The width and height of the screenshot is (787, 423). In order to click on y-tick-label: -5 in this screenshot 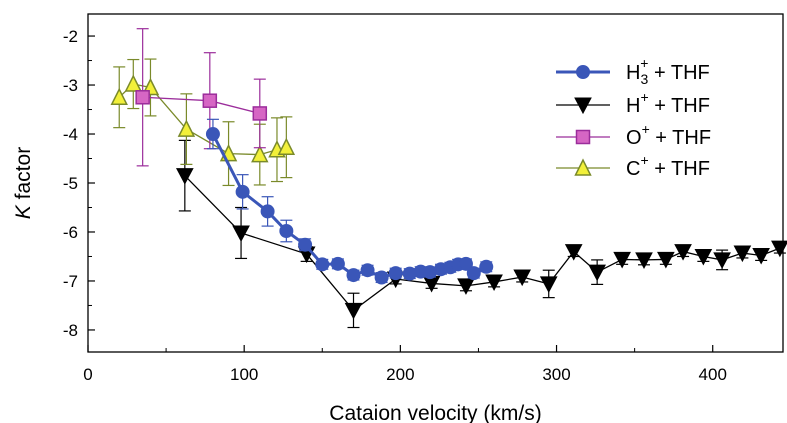, I will do `click(70, 183)`.